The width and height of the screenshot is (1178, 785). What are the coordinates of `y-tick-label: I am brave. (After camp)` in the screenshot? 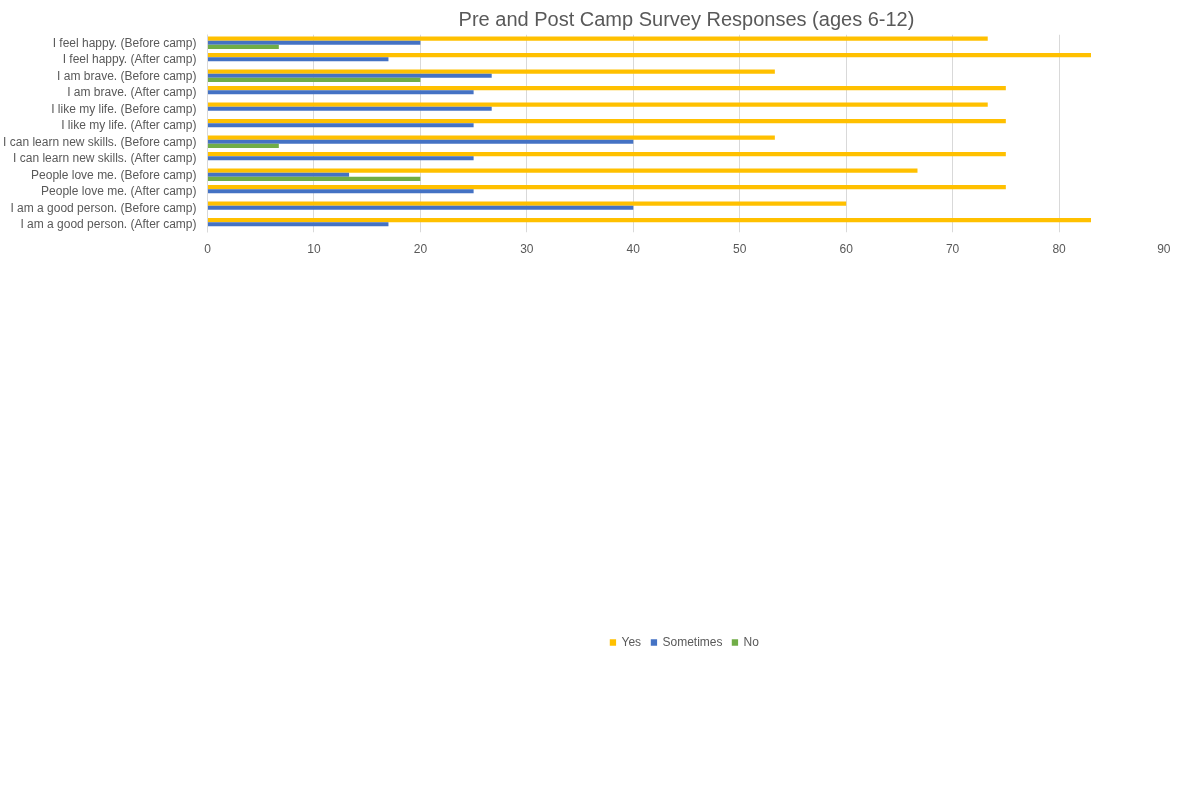 It's located at (132, 92).